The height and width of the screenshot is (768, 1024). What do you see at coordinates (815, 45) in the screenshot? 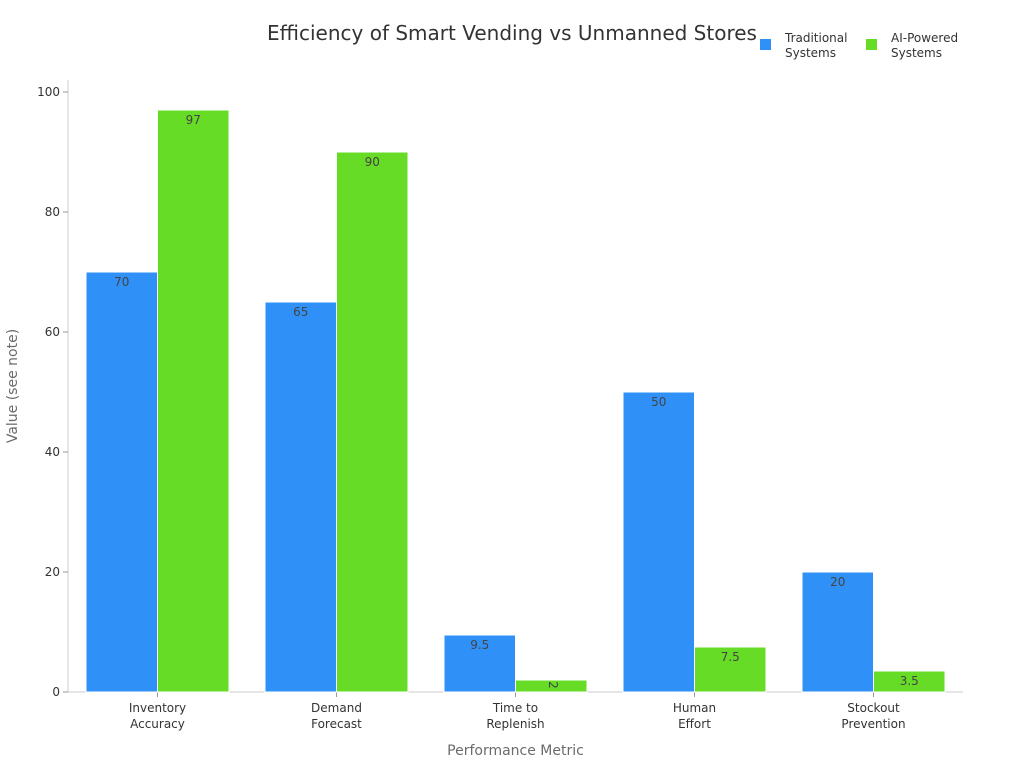
I see `legend-label: Traditional Systems` at bounding box center [815, 45].